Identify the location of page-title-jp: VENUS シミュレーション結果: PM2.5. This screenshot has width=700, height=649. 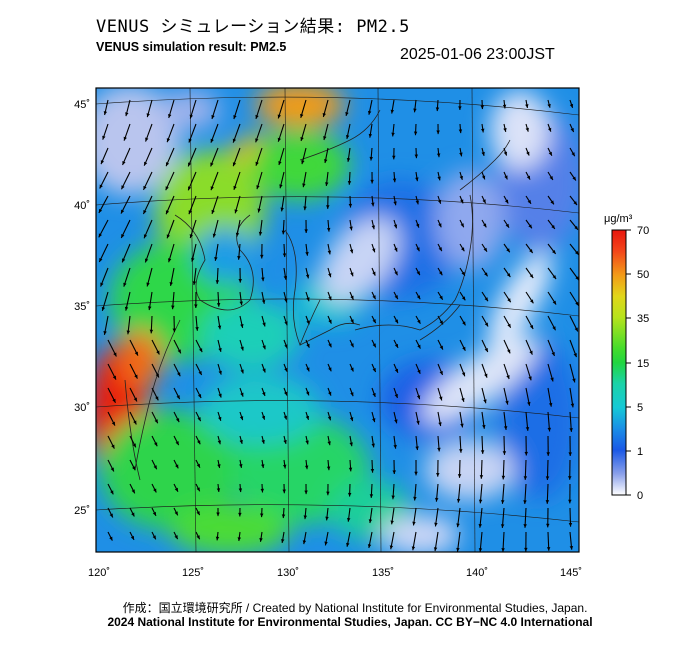
(253, 27).